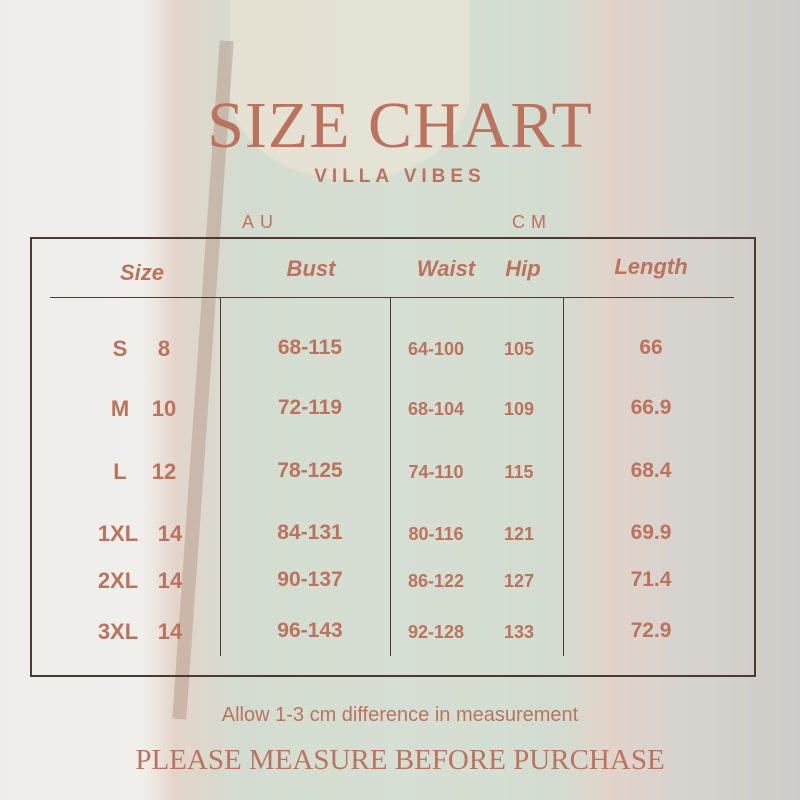  I want to click on size-letter: 3XL, so click(118, 631).